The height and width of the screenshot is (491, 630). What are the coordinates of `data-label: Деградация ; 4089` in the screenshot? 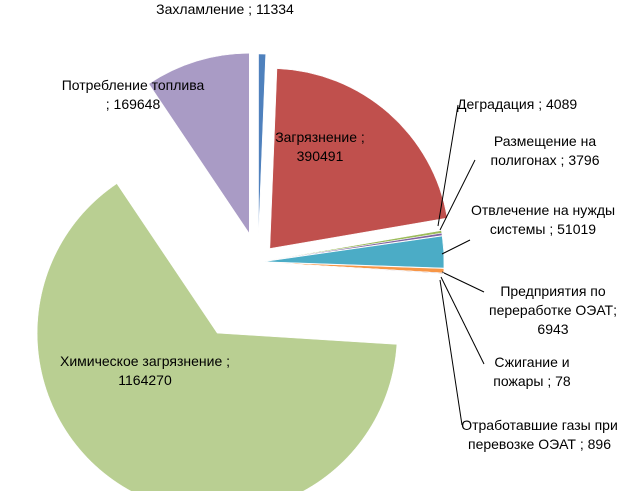 It's located at (517, 104).